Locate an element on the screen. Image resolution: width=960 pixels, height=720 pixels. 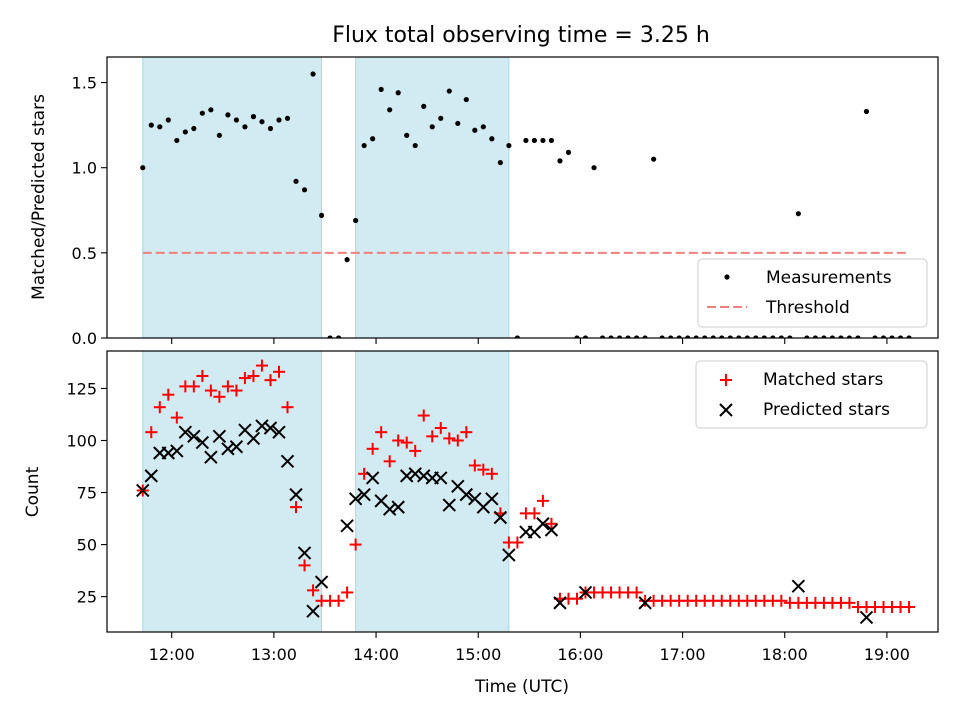
predicted-point-35-b is located at coordinates (458, 486).